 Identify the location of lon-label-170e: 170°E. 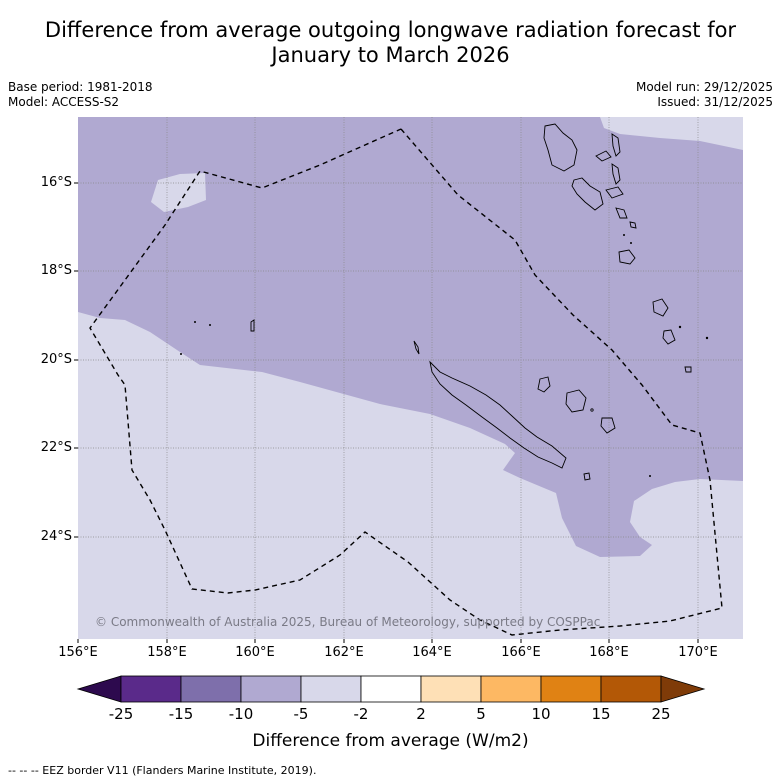
(698, 652).